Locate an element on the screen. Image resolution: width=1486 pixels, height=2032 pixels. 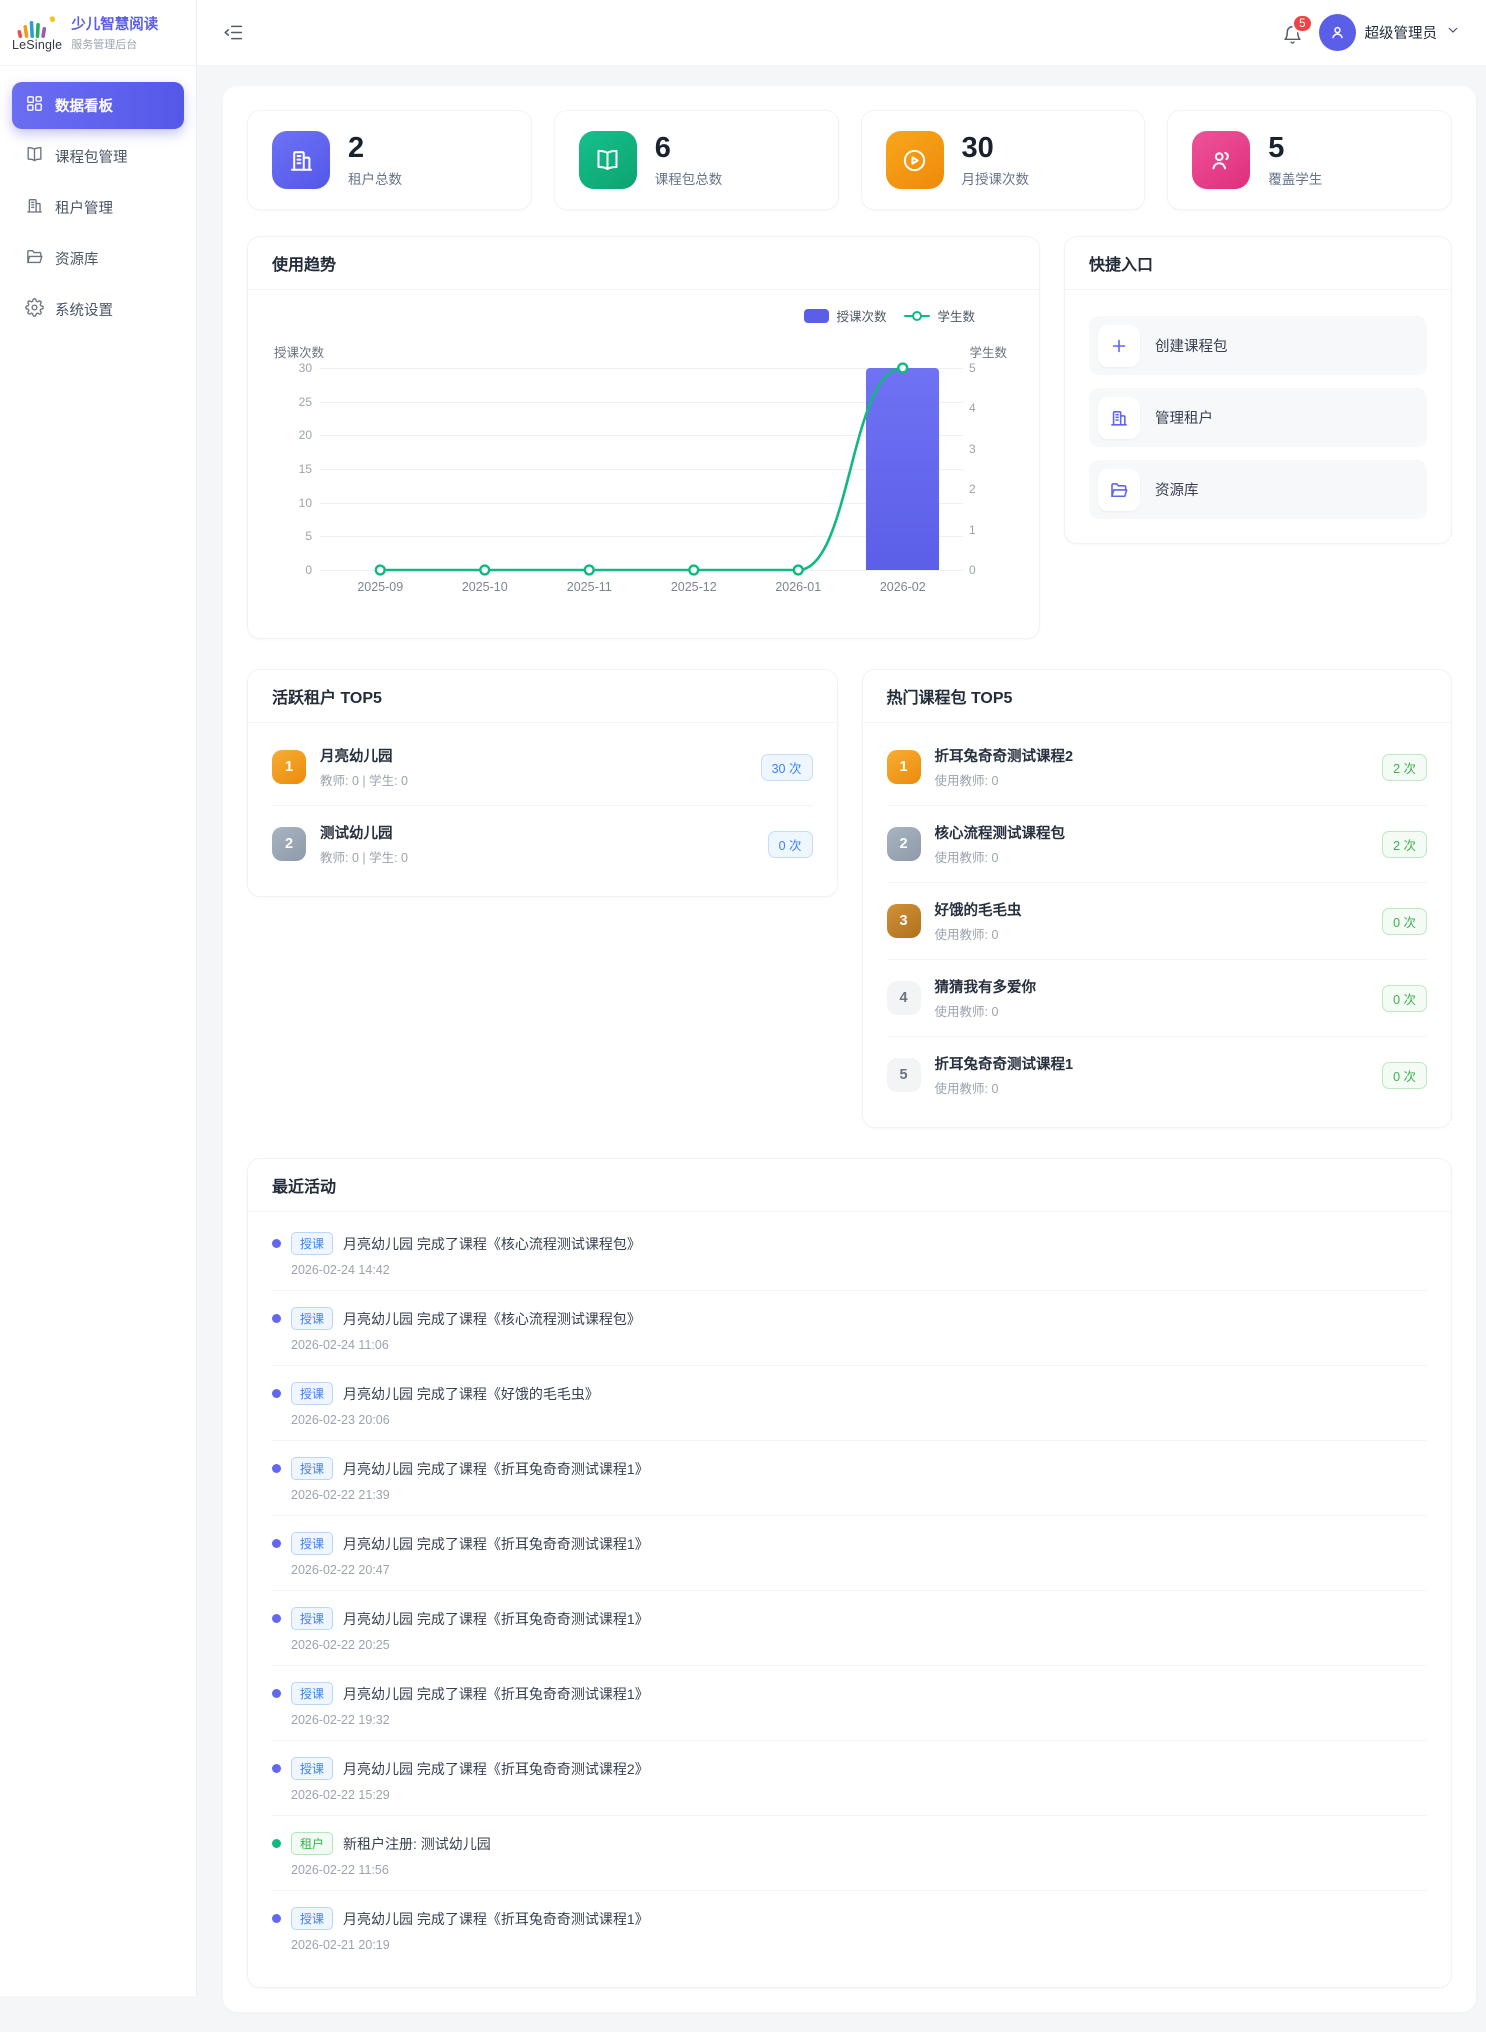
sidebar-menu: 数据看板课程包管理租户管理资源库系统设置 is located at coordinates (98, 207).